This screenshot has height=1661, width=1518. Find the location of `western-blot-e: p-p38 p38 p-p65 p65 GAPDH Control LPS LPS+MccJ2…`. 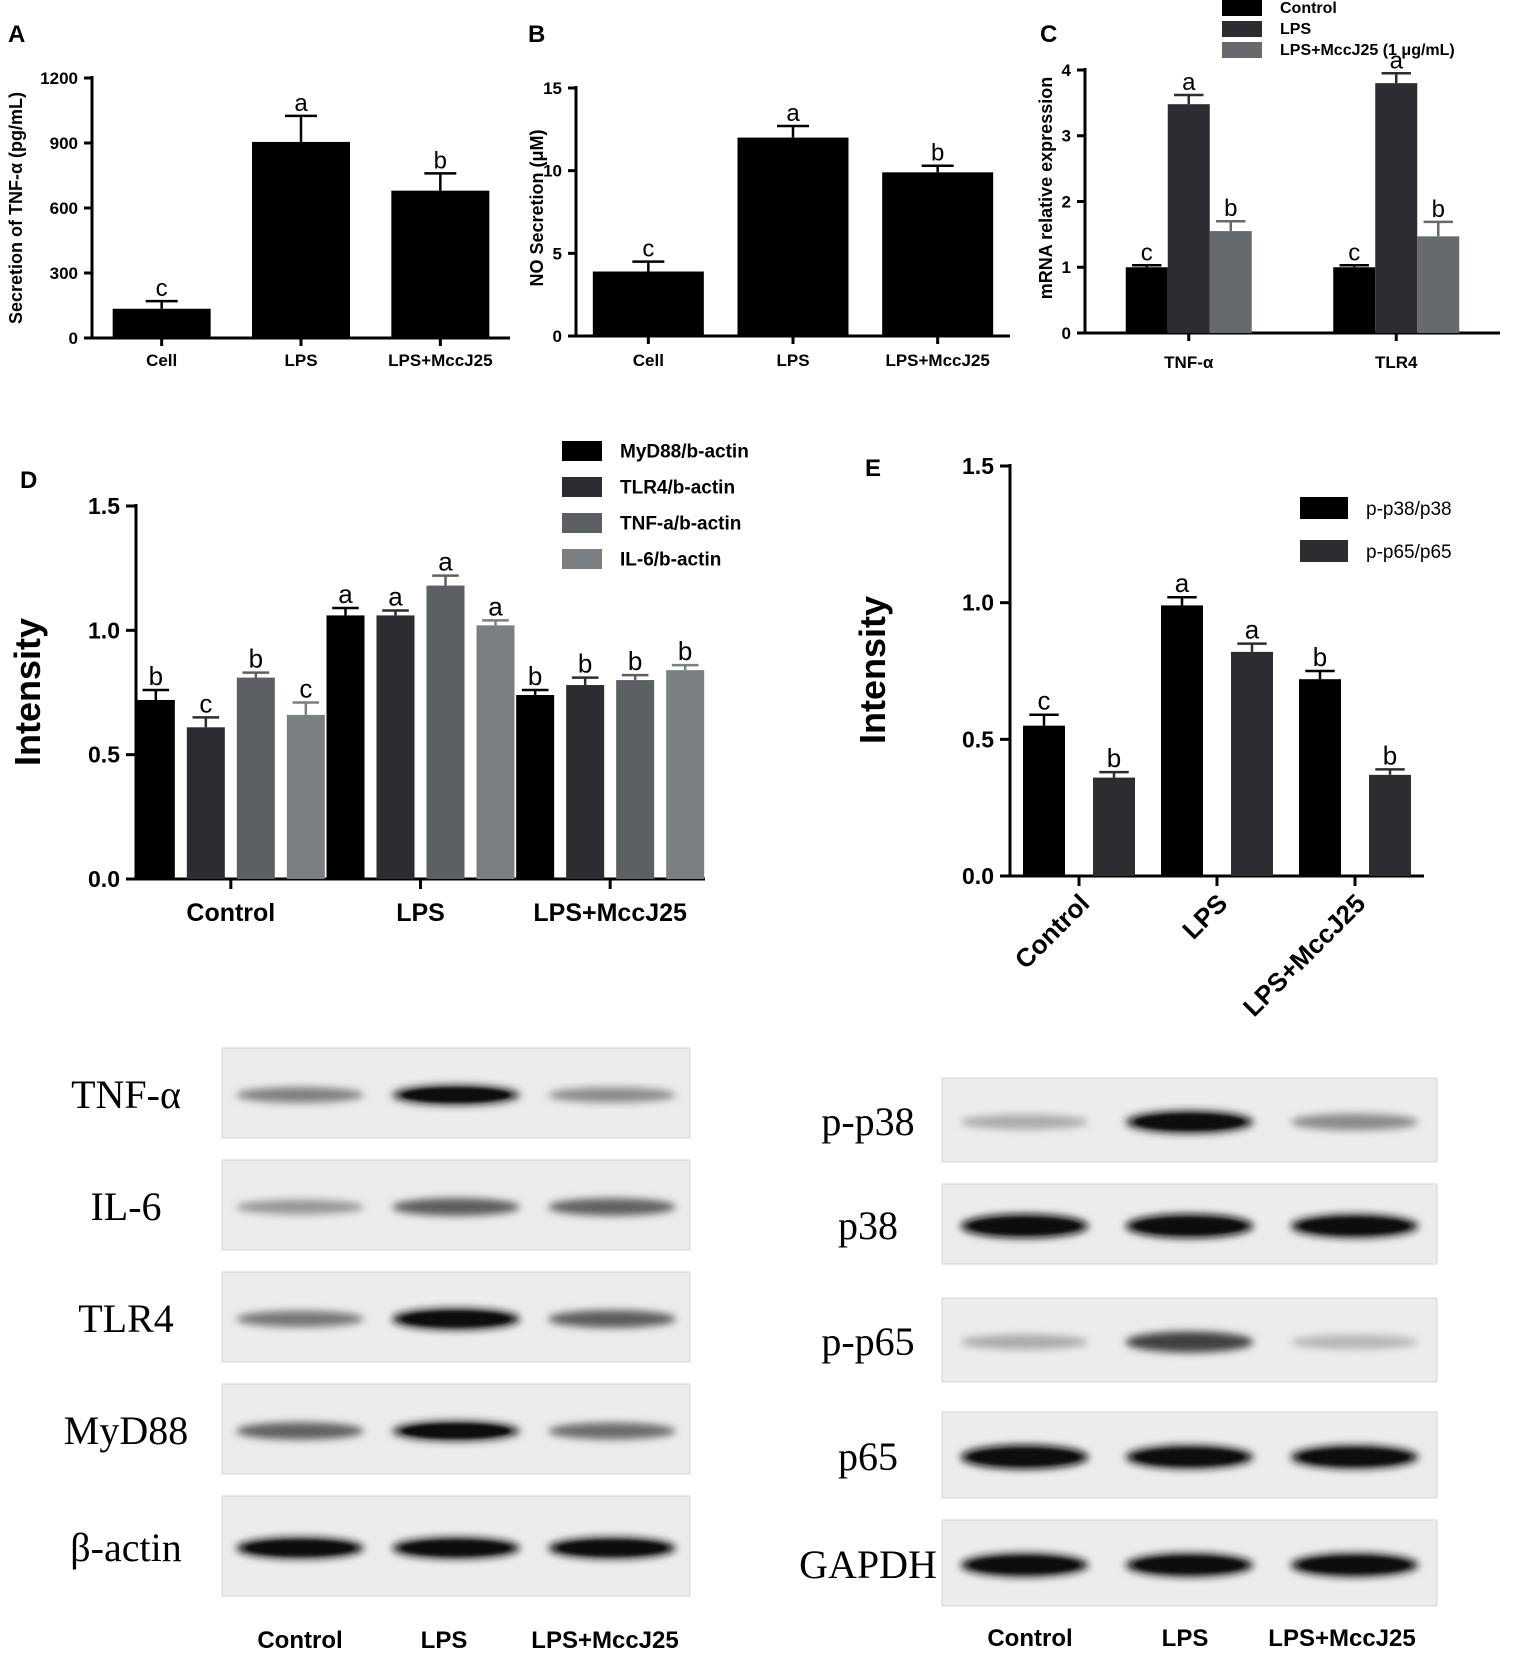

western-blot-e: p-p38 p38 p-p65 p65 GAPDH Control LPS LPS+MccJ2… is located at coordinates (1118, 1364).